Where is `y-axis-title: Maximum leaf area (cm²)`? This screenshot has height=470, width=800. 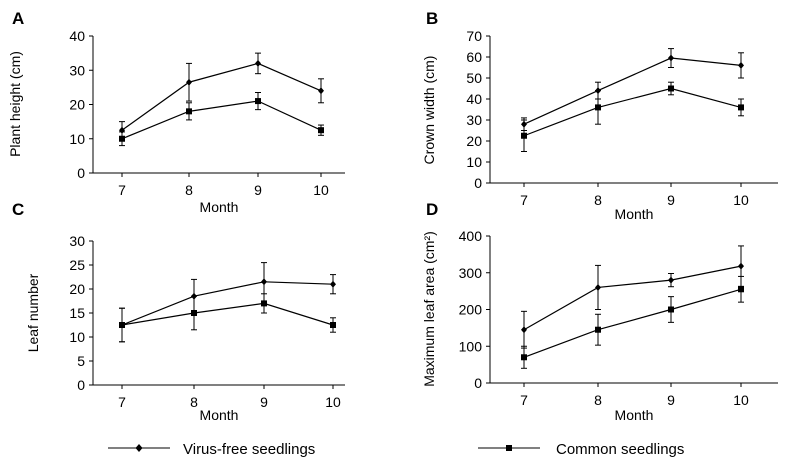 y-axis-title: Maximum leaf area (cm²) is located at coordinates (429, 309).